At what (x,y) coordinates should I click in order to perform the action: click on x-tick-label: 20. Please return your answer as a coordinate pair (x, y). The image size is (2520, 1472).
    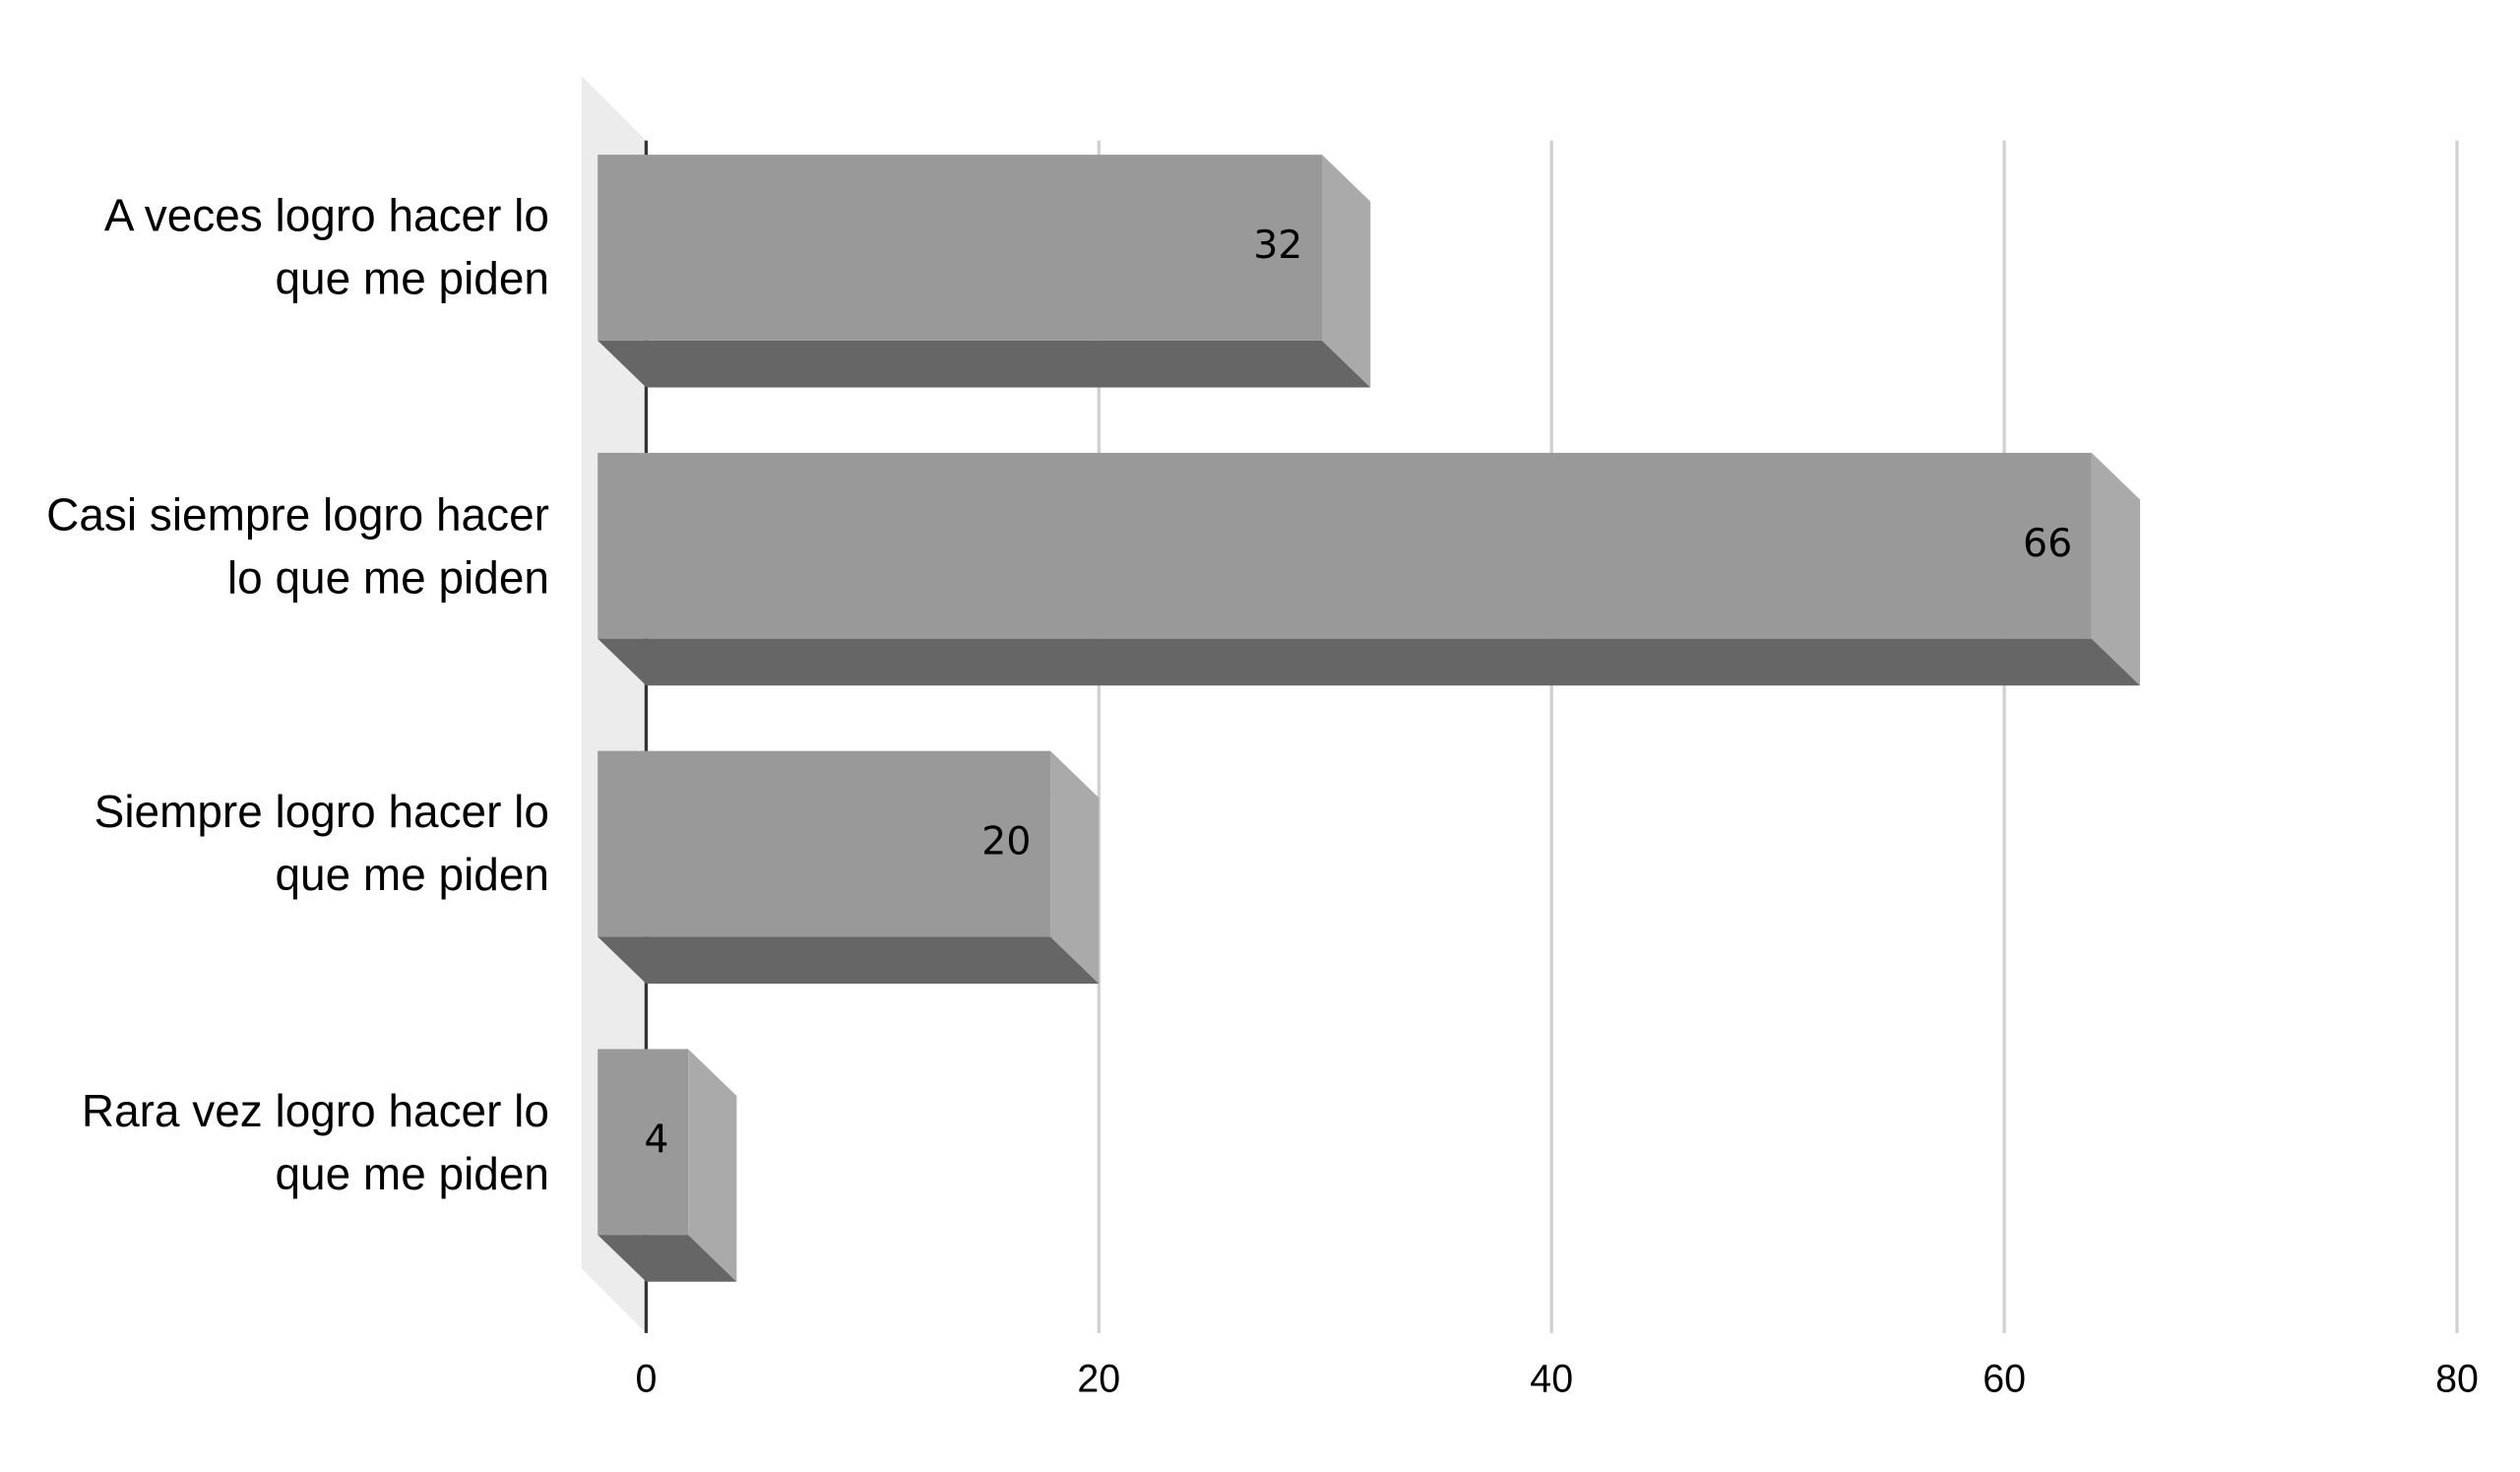
    Looking at the image, I should click on (1098, 1378).